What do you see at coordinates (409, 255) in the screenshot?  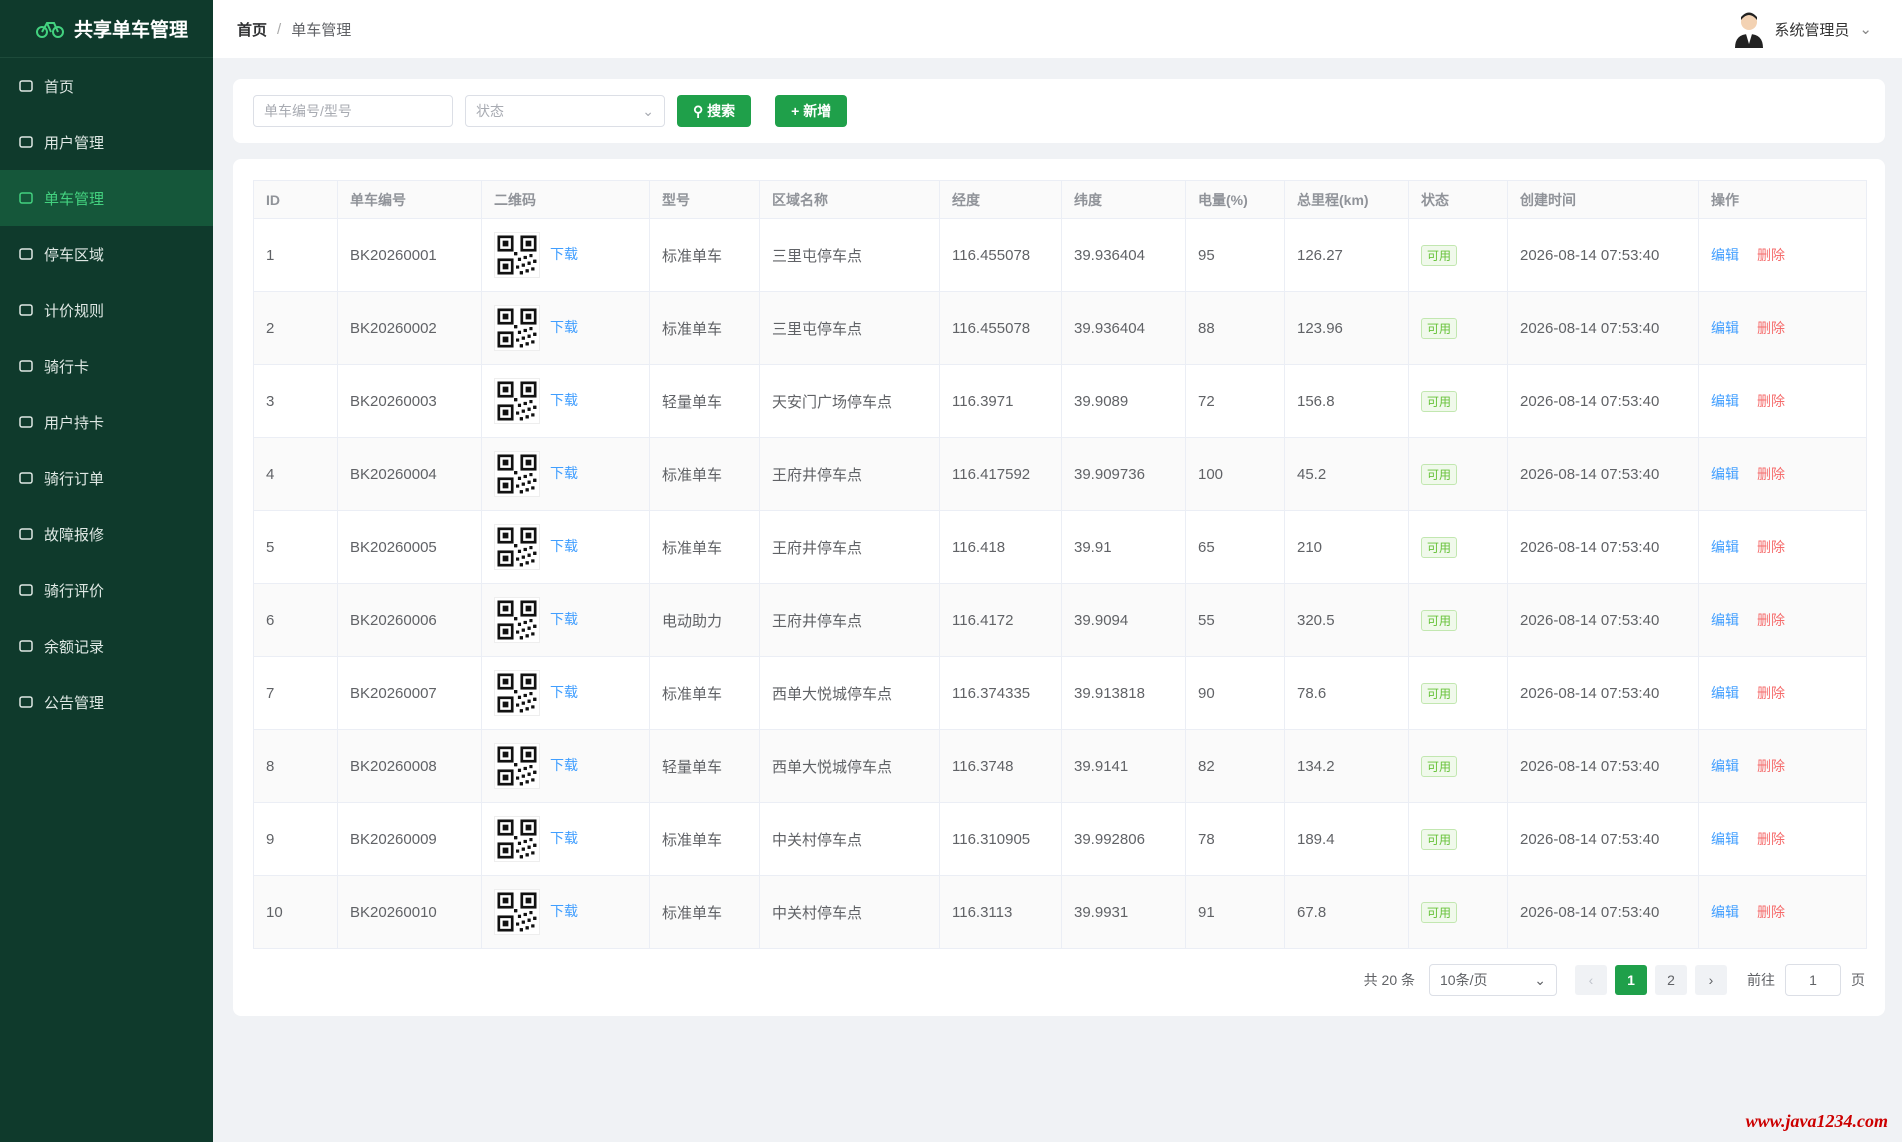 I see `table-cell: BK20260001` at bounding box center [409, 255].